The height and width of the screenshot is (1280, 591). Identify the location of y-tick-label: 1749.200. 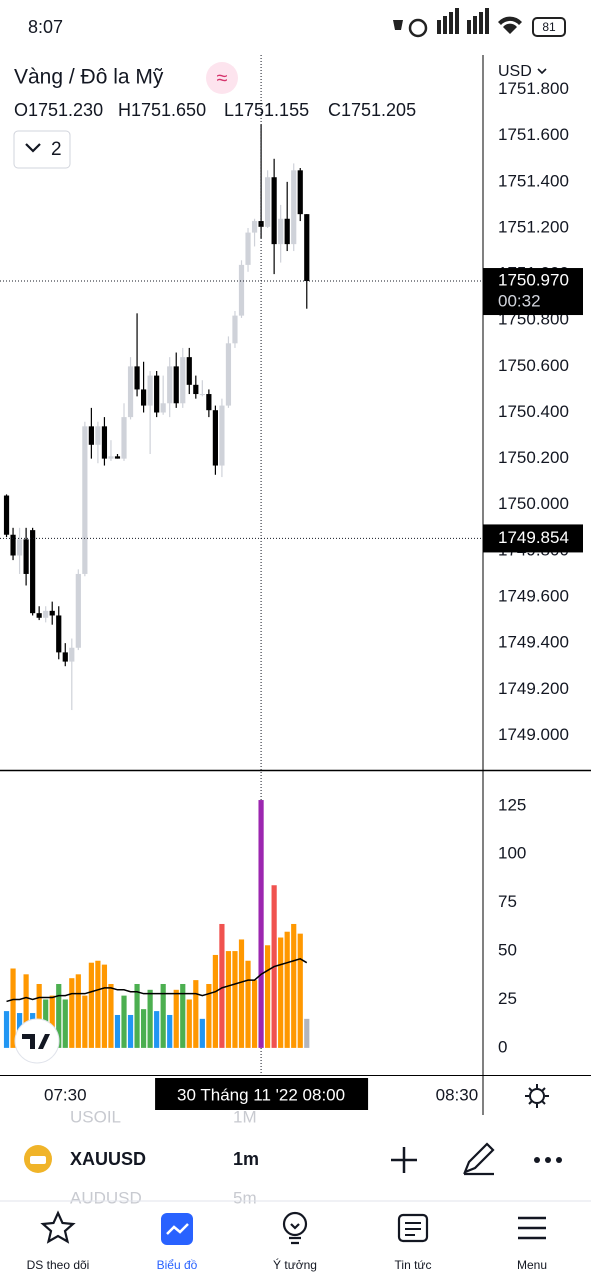
(533, 688).